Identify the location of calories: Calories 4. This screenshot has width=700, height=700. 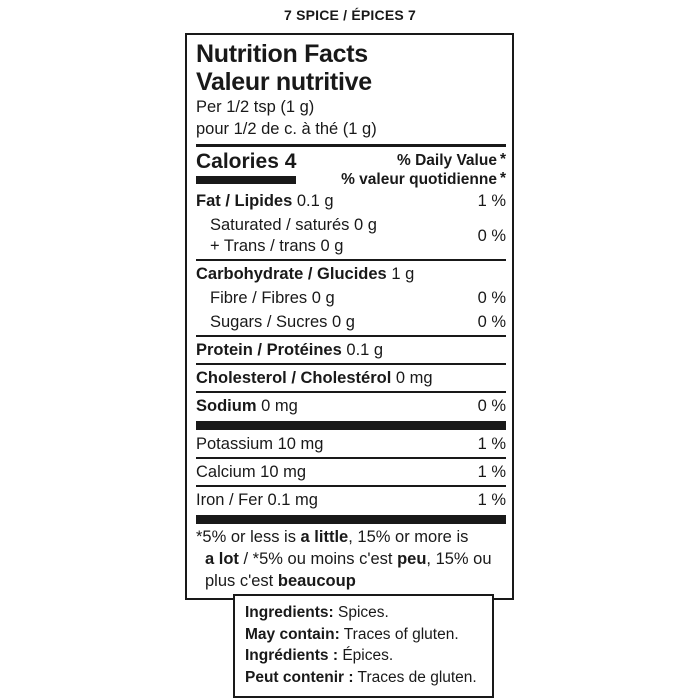
(246, 167).